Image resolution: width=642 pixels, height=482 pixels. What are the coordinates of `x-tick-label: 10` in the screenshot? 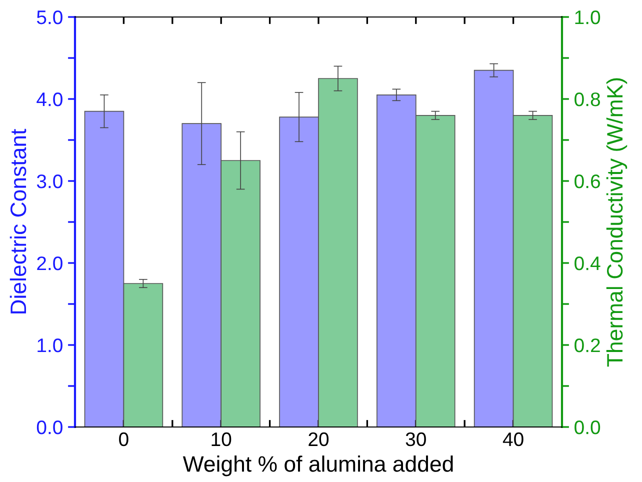 It's located at (222, 439).